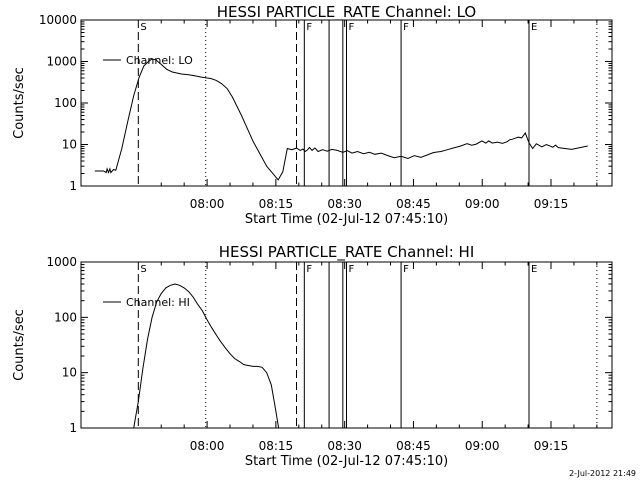  What do you see at coordinates (482, 204) in the screenshot?
I see `lo-xtick-label: 09:00` at bounding box center [482, 204].